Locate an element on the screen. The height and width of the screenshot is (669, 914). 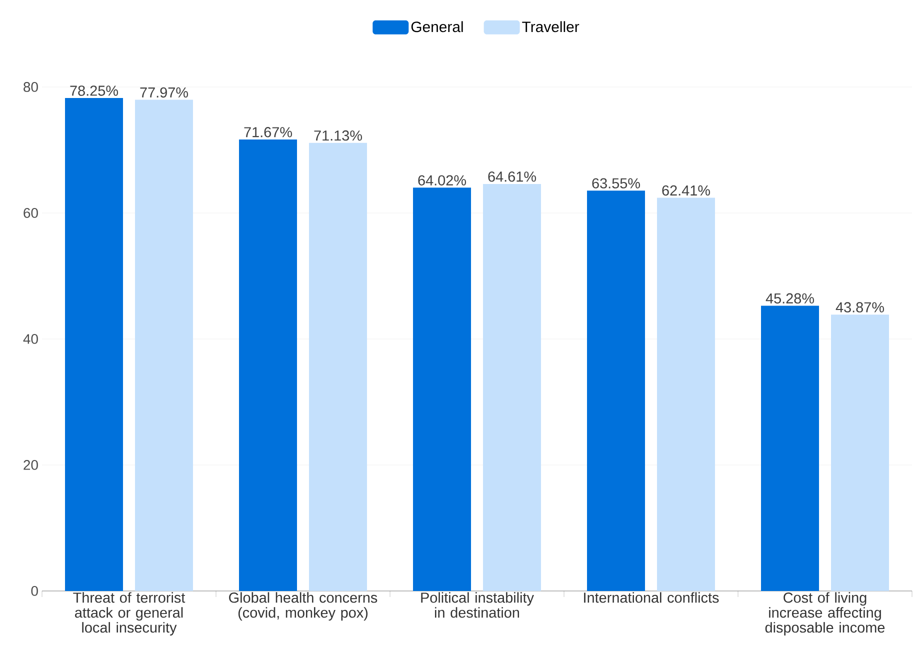
x-tick-label: Global health concerns (covid, monkey pox) is located at coordinates (303, 606).